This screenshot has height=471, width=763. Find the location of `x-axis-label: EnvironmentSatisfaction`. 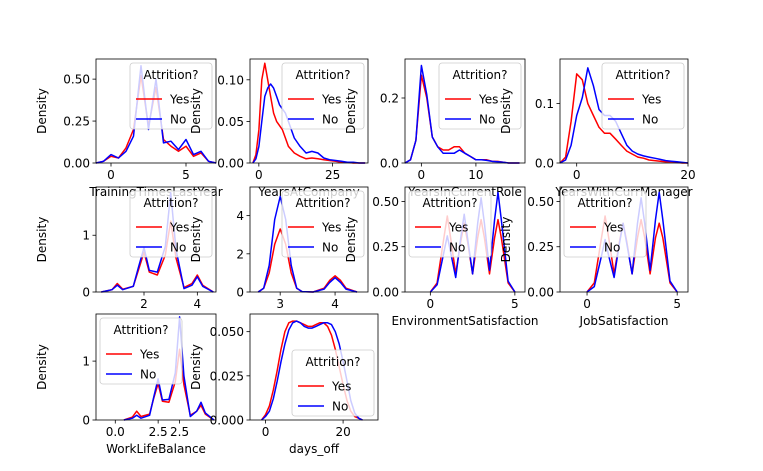

x-axis-label: EnvironmentSatisfaction is located at coordinates (464, 321).